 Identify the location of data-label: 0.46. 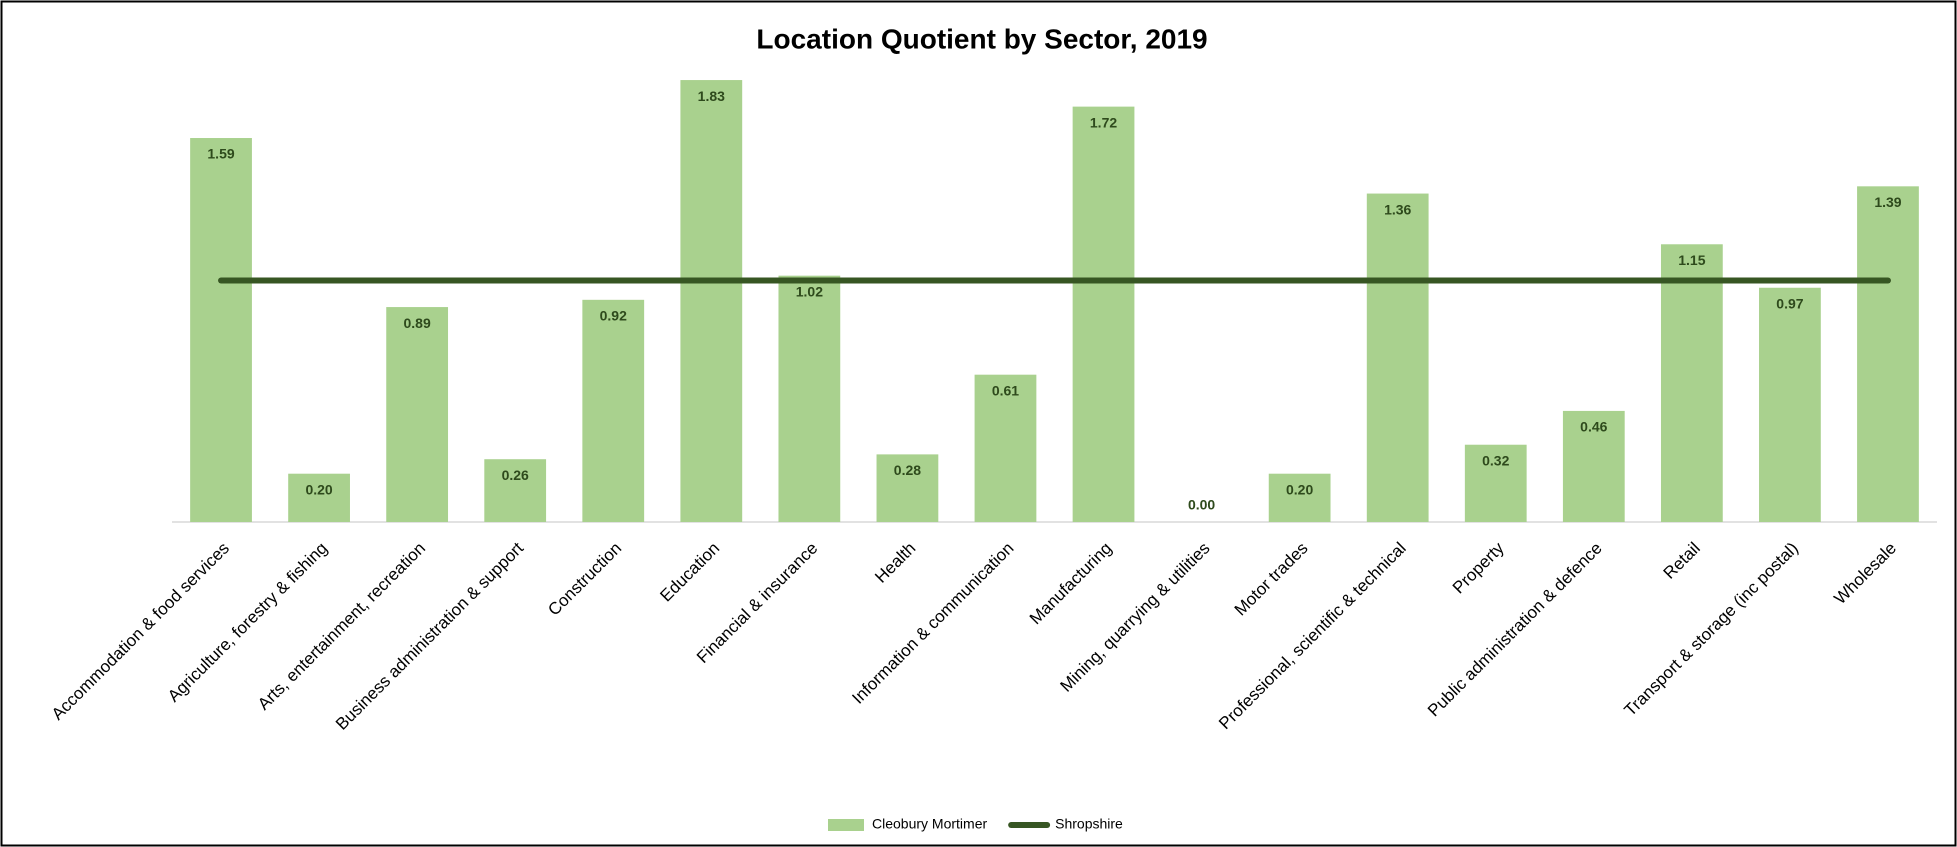
(1593, 427).